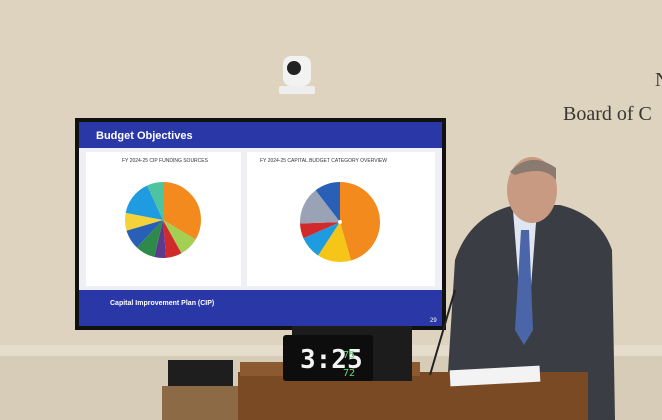  I want to click on wall-sign-text: N, so click(658, 80).